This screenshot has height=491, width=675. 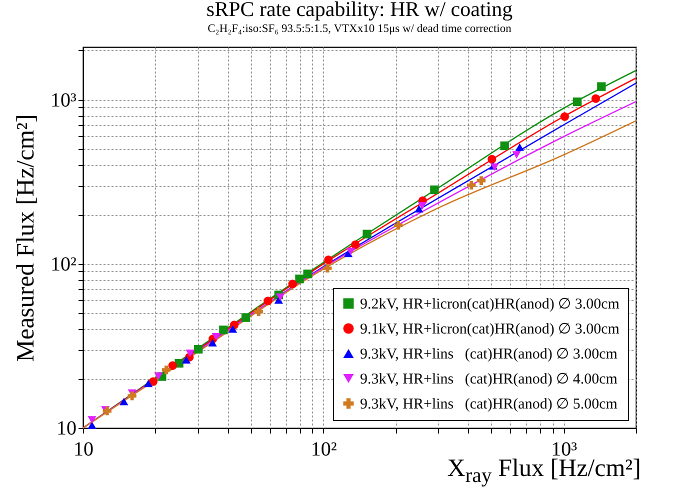 I want to click on legend-label: 9.3kV, HR+lins (cat)HR(anod) ∅ 4.00cm, so click(x=489, y=380).